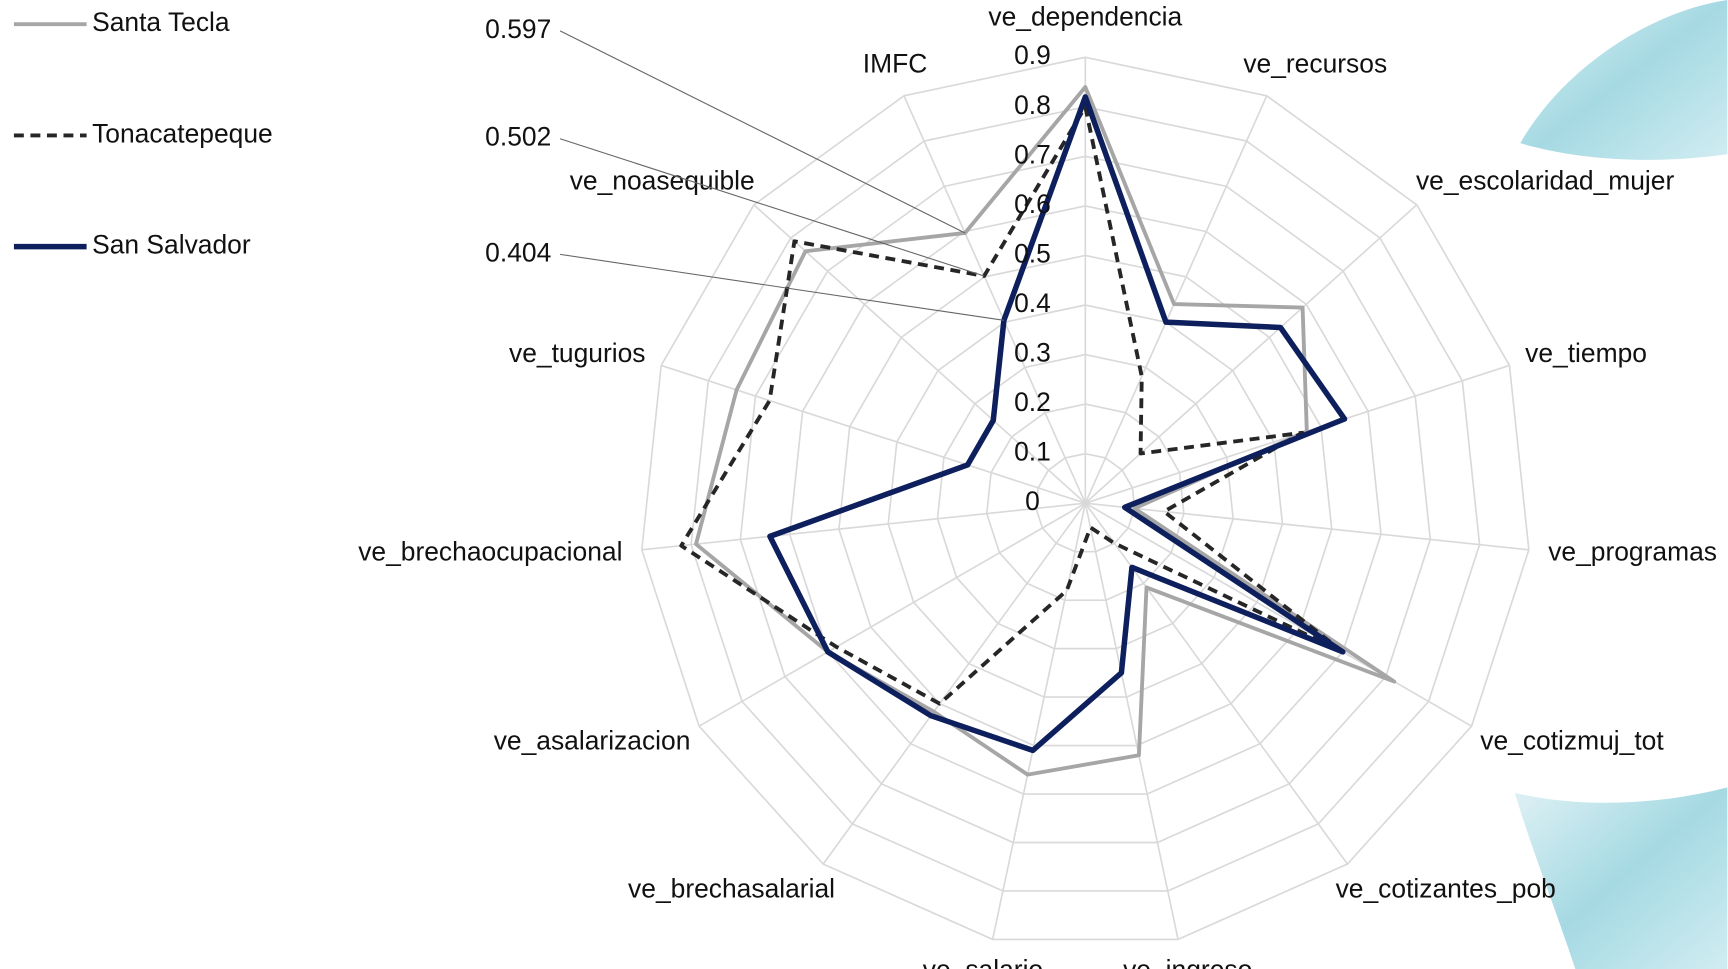 This screenshot has width=1728, height=969. Describe the element at coordinates (592, 741) in the screenshot. I see `category-label: ve_asalarizacion` at that location.